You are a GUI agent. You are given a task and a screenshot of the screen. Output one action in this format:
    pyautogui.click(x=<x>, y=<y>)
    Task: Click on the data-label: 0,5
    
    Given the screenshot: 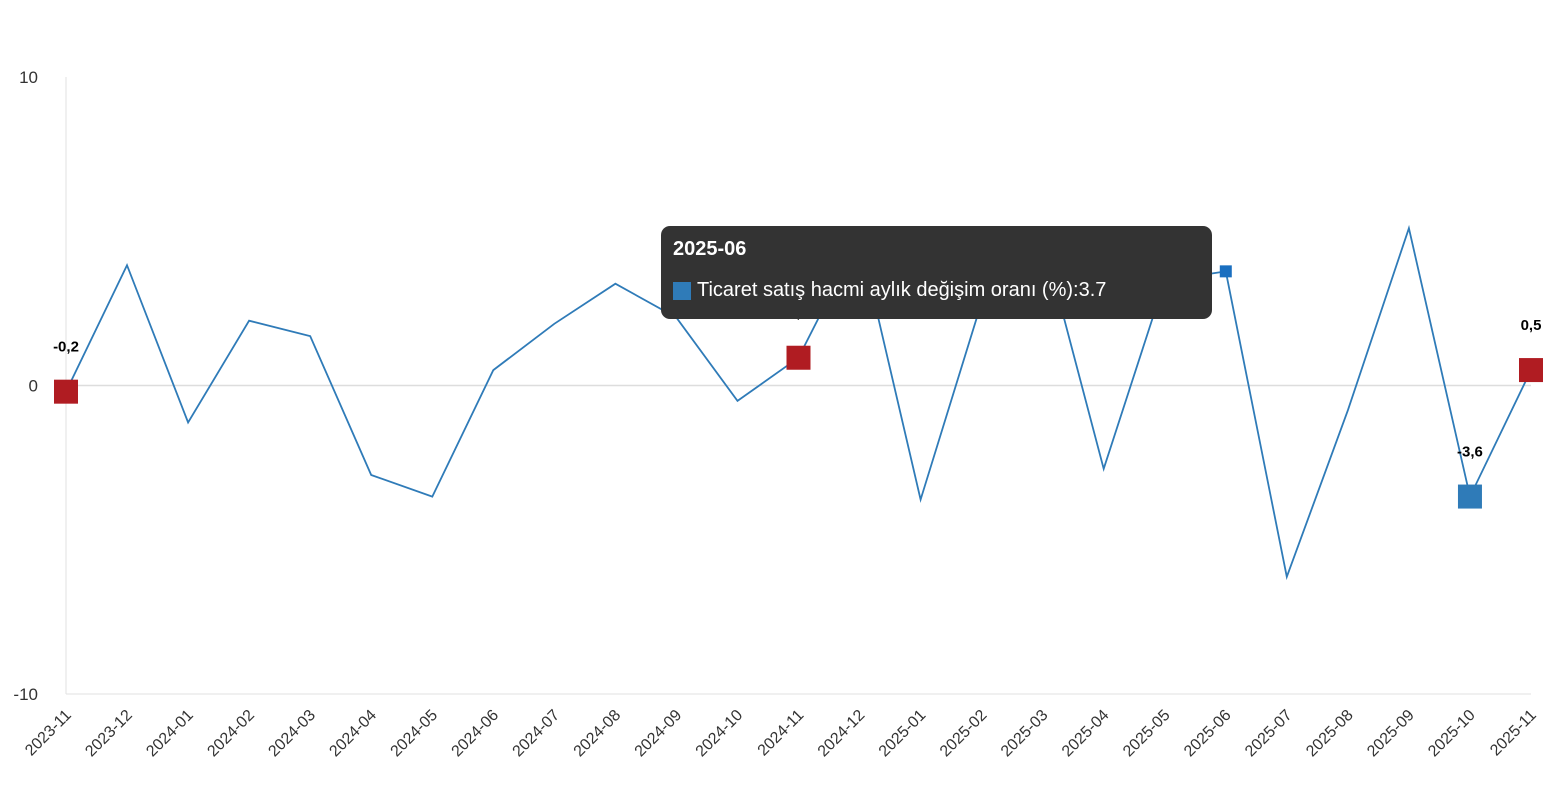 What is the action you would take?
    pyautogui.click(x=1531, y=325)
    